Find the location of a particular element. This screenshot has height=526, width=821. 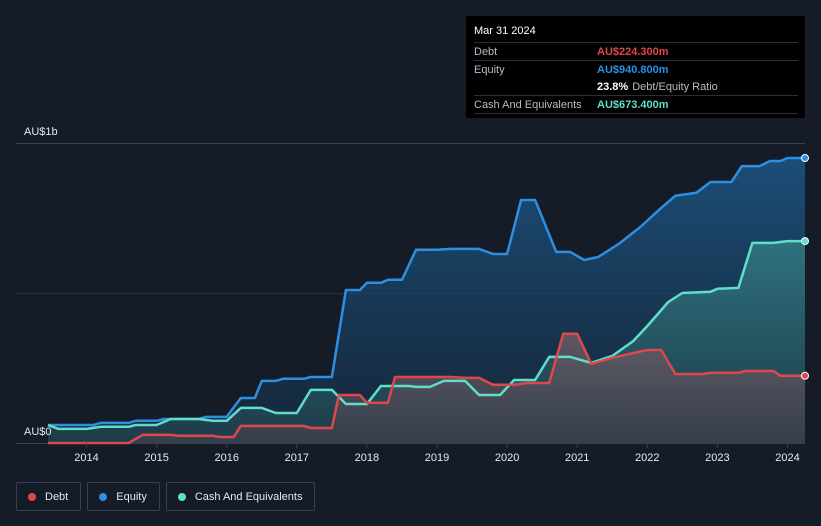

x-tick-label-2015: 2015 is located at coordinates (156, 458).